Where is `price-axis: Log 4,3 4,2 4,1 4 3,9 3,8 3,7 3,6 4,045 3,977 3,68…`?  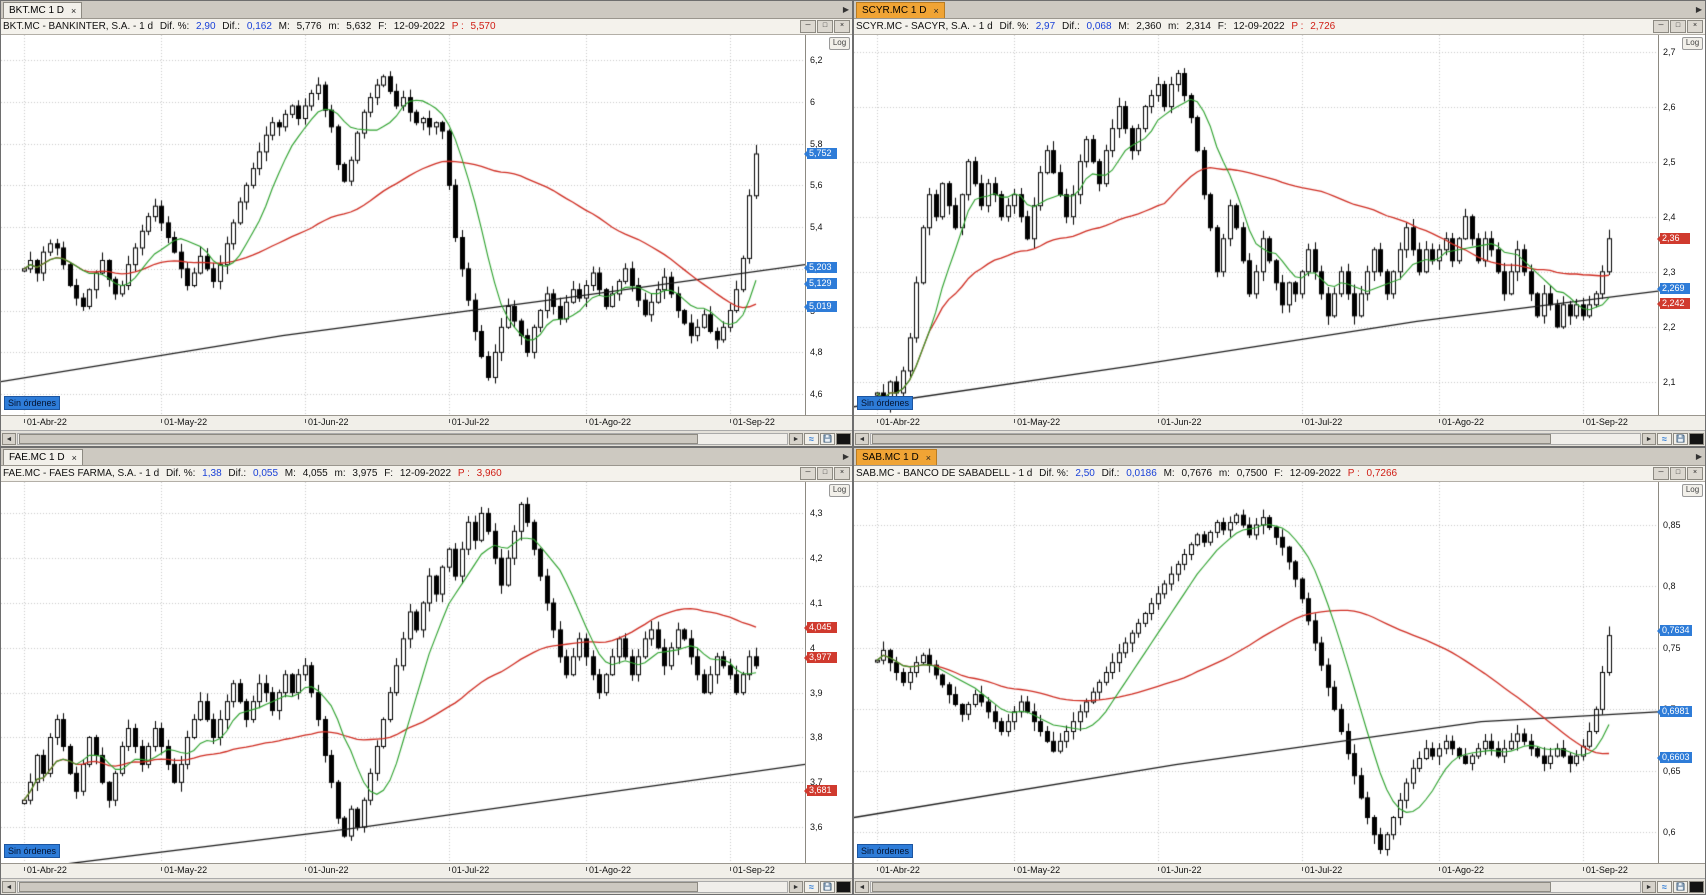
price-axis: Log 4,3 4,2 4,1 4 3,9 3,8 3,7 3,6 4,045 3,977 3,68… is located at coordinates (828, 672).